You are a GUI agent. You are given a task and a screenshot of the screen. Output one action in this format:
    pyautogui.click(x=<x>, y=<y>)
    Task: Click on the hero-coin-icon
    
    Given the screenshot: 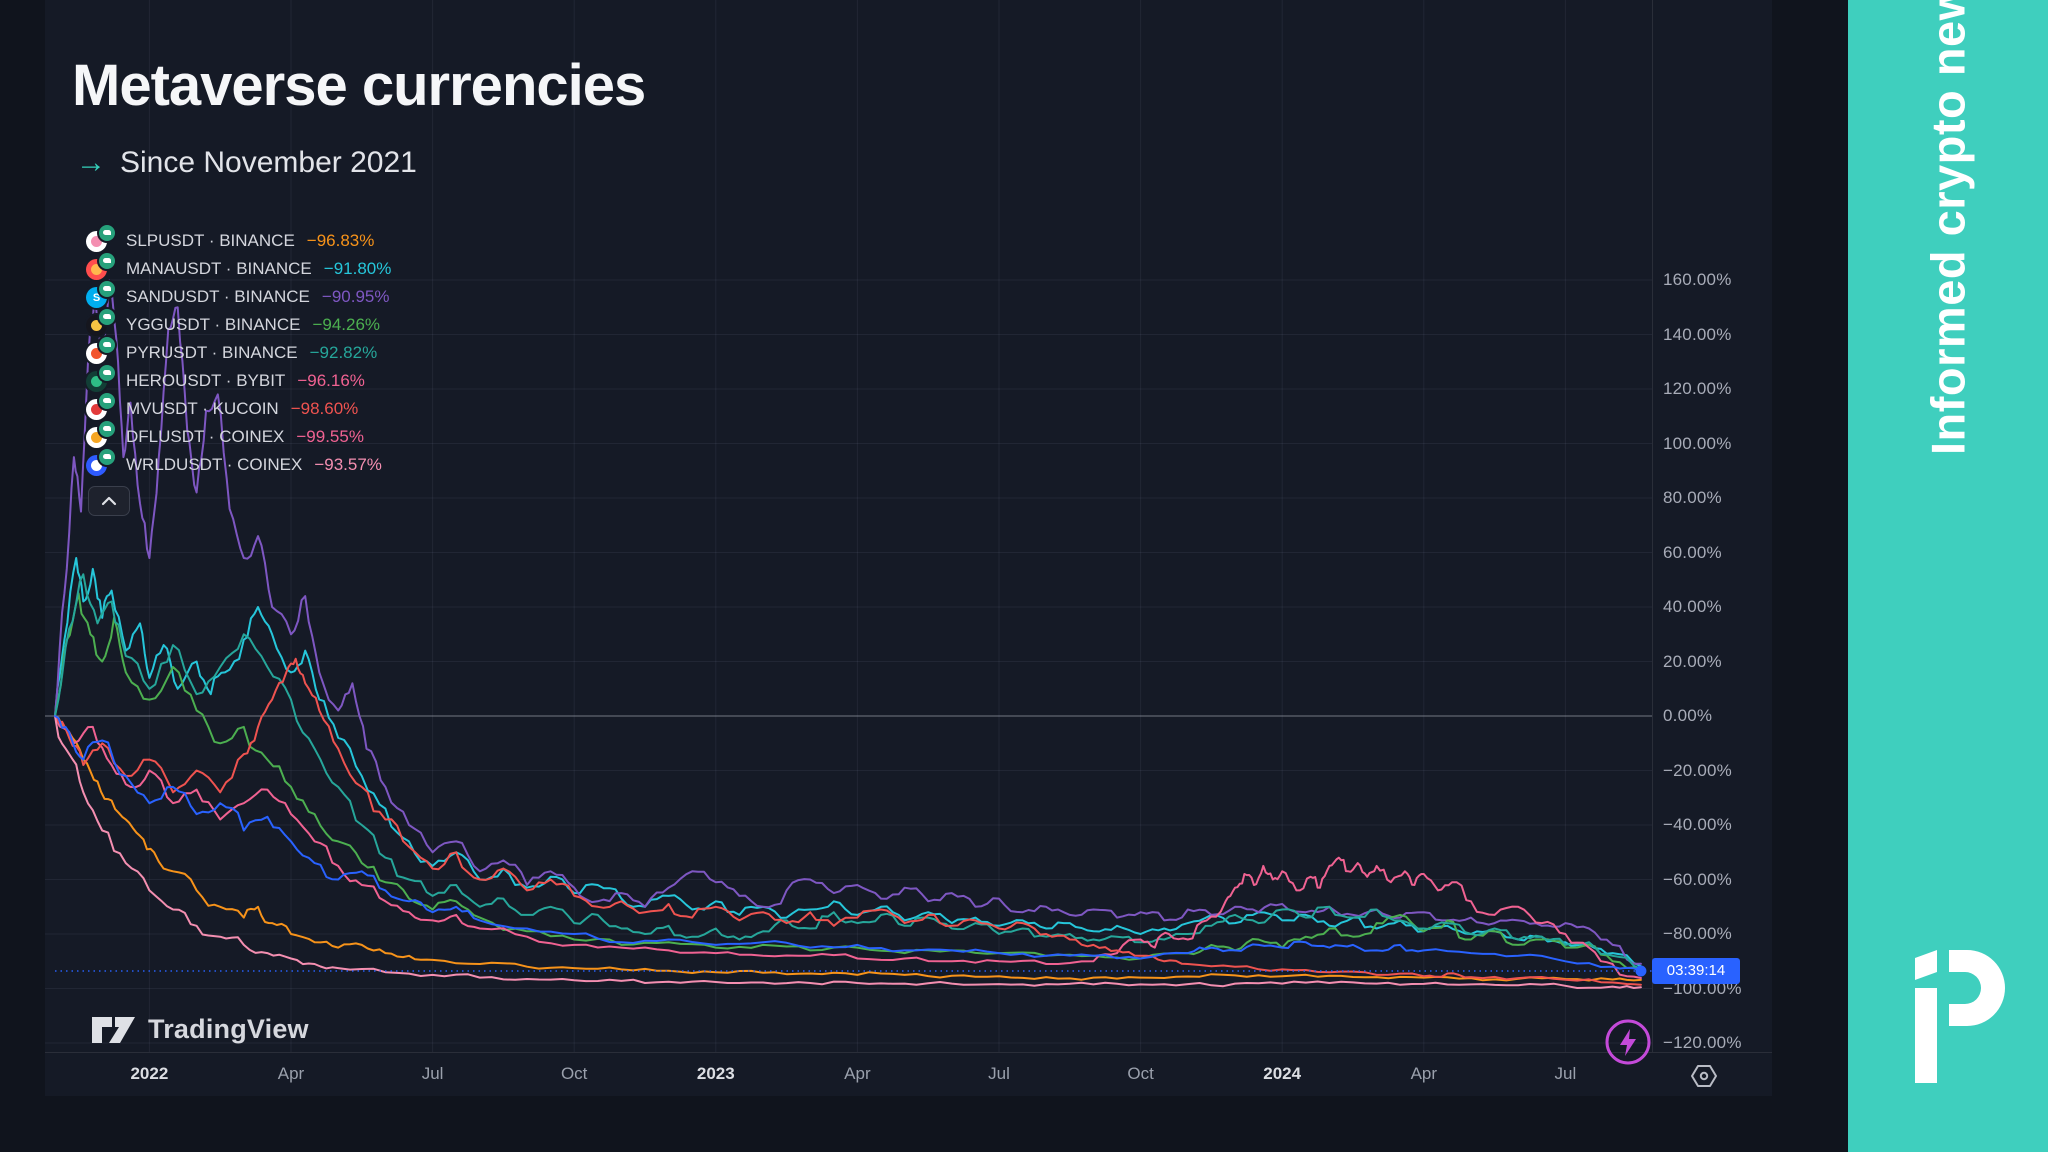 What is the action you would take?
    pyautogui.click(x=104, y=379)
    